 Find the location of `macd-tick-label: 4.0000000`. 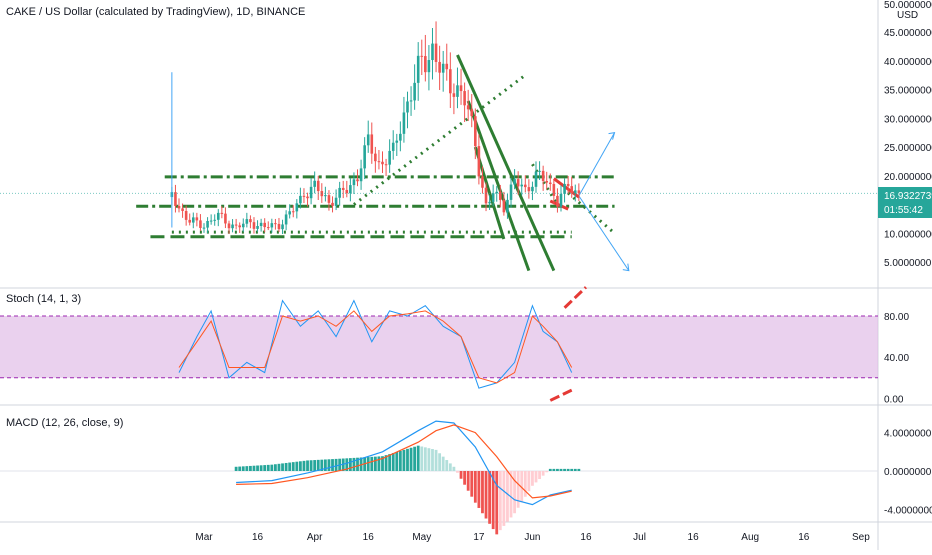

macd-tick-label: 4.0000000 is located at coordinates (908, 434).